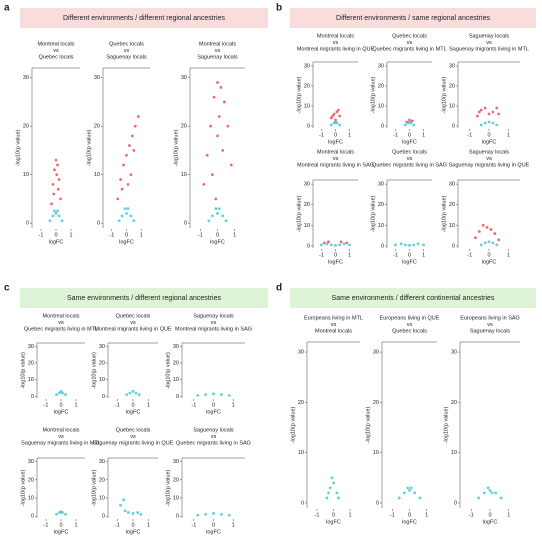 Image resolution: width=542 pixels, height=550 pixels. What do you see at coordinates (144, 18) in the screenshot?
I see `panel-header-bg` at bounding box center [144, 18].